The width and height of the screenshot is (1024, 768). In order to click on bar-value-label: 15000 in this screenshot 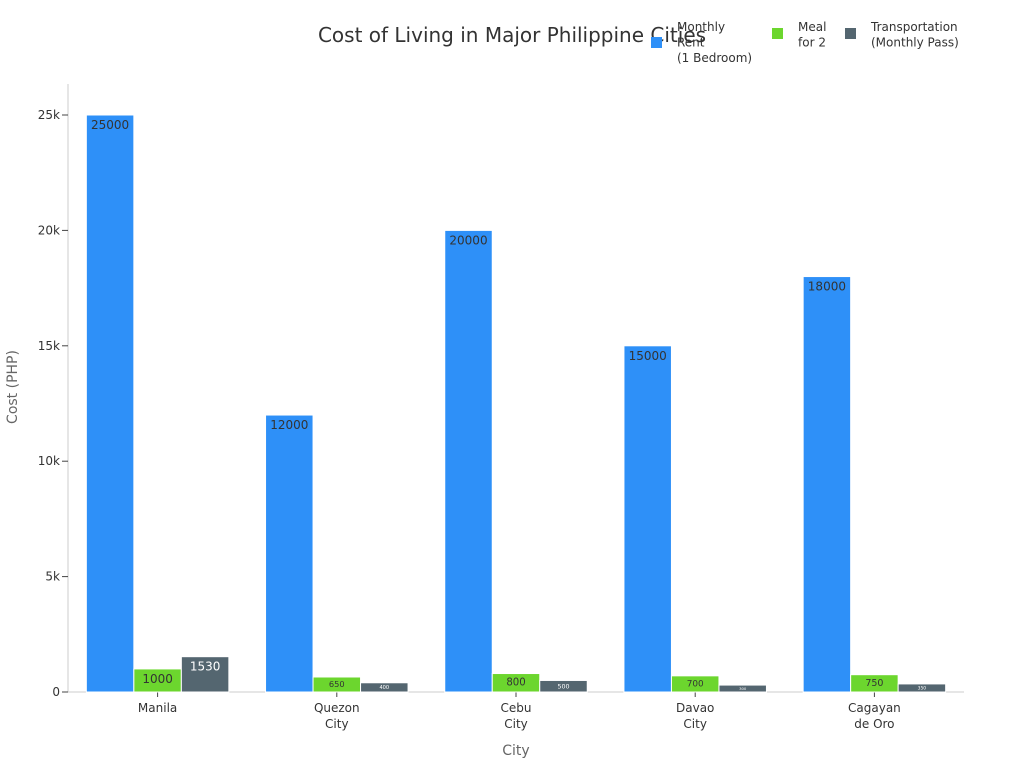, I will do `click(648, 356)`.